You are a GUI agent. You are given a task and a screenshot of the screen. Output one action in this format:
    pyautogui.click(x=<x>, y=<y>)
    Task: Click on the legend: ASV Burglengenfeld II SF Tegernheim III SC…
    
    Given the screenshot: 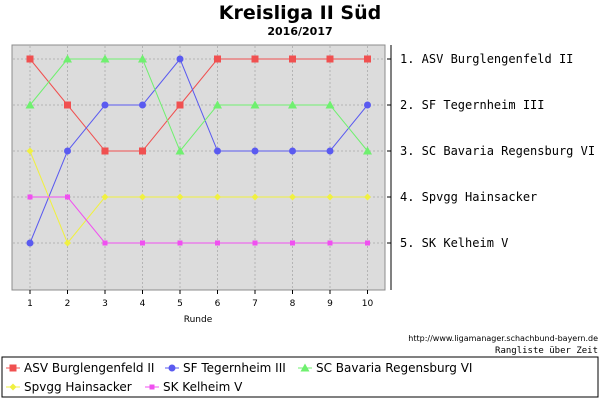 What is the action you would take?
    pyautogui.click(x=239, y=377)
    